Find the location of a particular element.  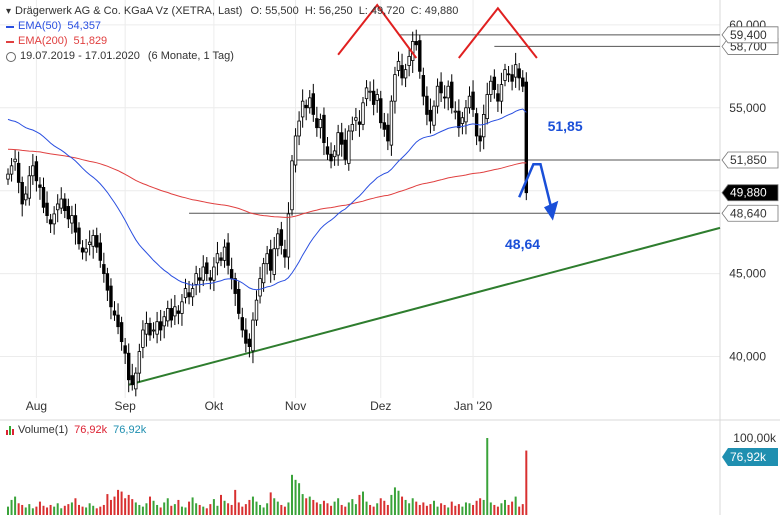

volume-value-2: 76,92k is located at coordinates (130, 430).